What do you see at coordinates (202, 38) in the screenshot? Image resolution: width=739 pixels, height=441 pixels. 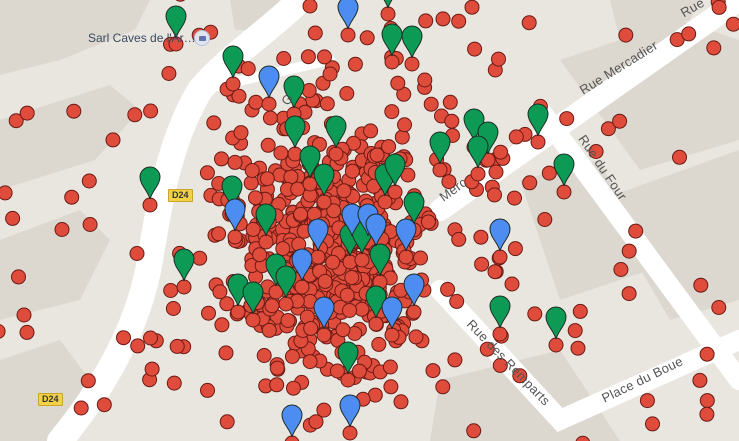 I see `shopping-bag-icon` at bounding box center [202, 38].